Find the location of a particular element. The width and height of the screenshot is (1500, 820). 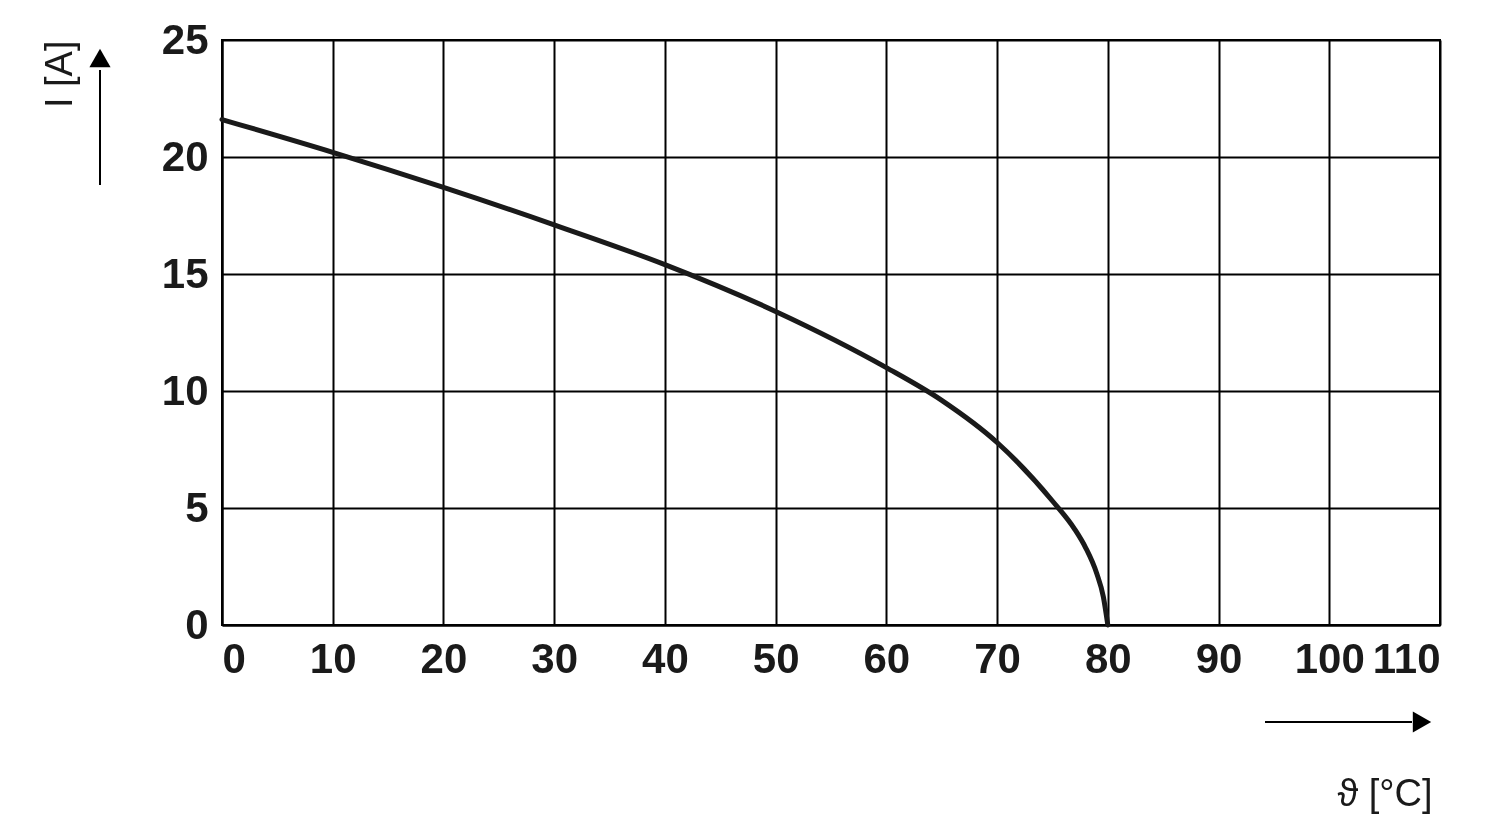

x-tick-label: 0 is located at coordinates (234, 658).